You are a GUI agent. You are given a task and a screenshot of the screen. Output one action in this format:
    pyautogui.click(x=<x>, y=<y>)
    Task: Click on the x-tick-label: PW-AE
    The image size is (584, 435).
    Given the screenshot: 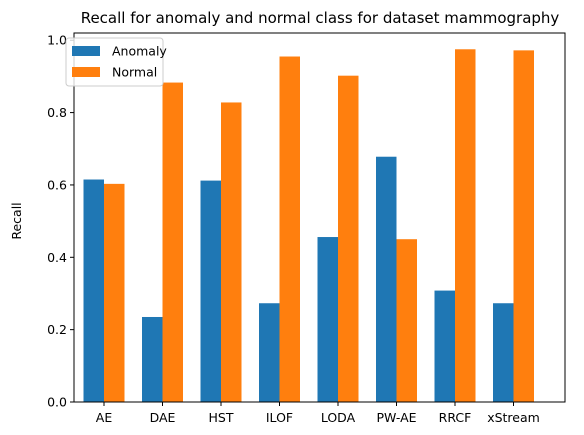 What is the action you would take?
    pyautogui.click(x=396, y=417)
    